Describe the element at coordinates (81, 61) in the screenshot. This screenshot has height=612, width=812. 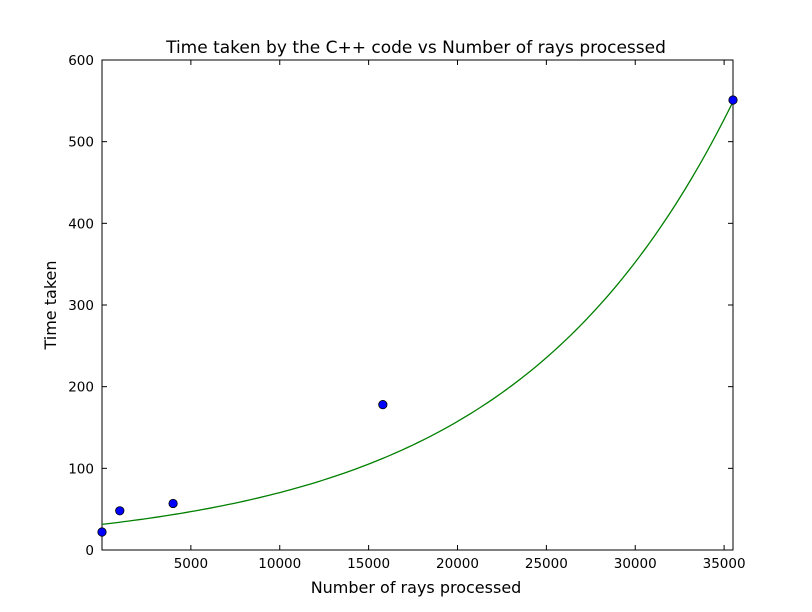
I see `y-tick-label: 600` at that location.